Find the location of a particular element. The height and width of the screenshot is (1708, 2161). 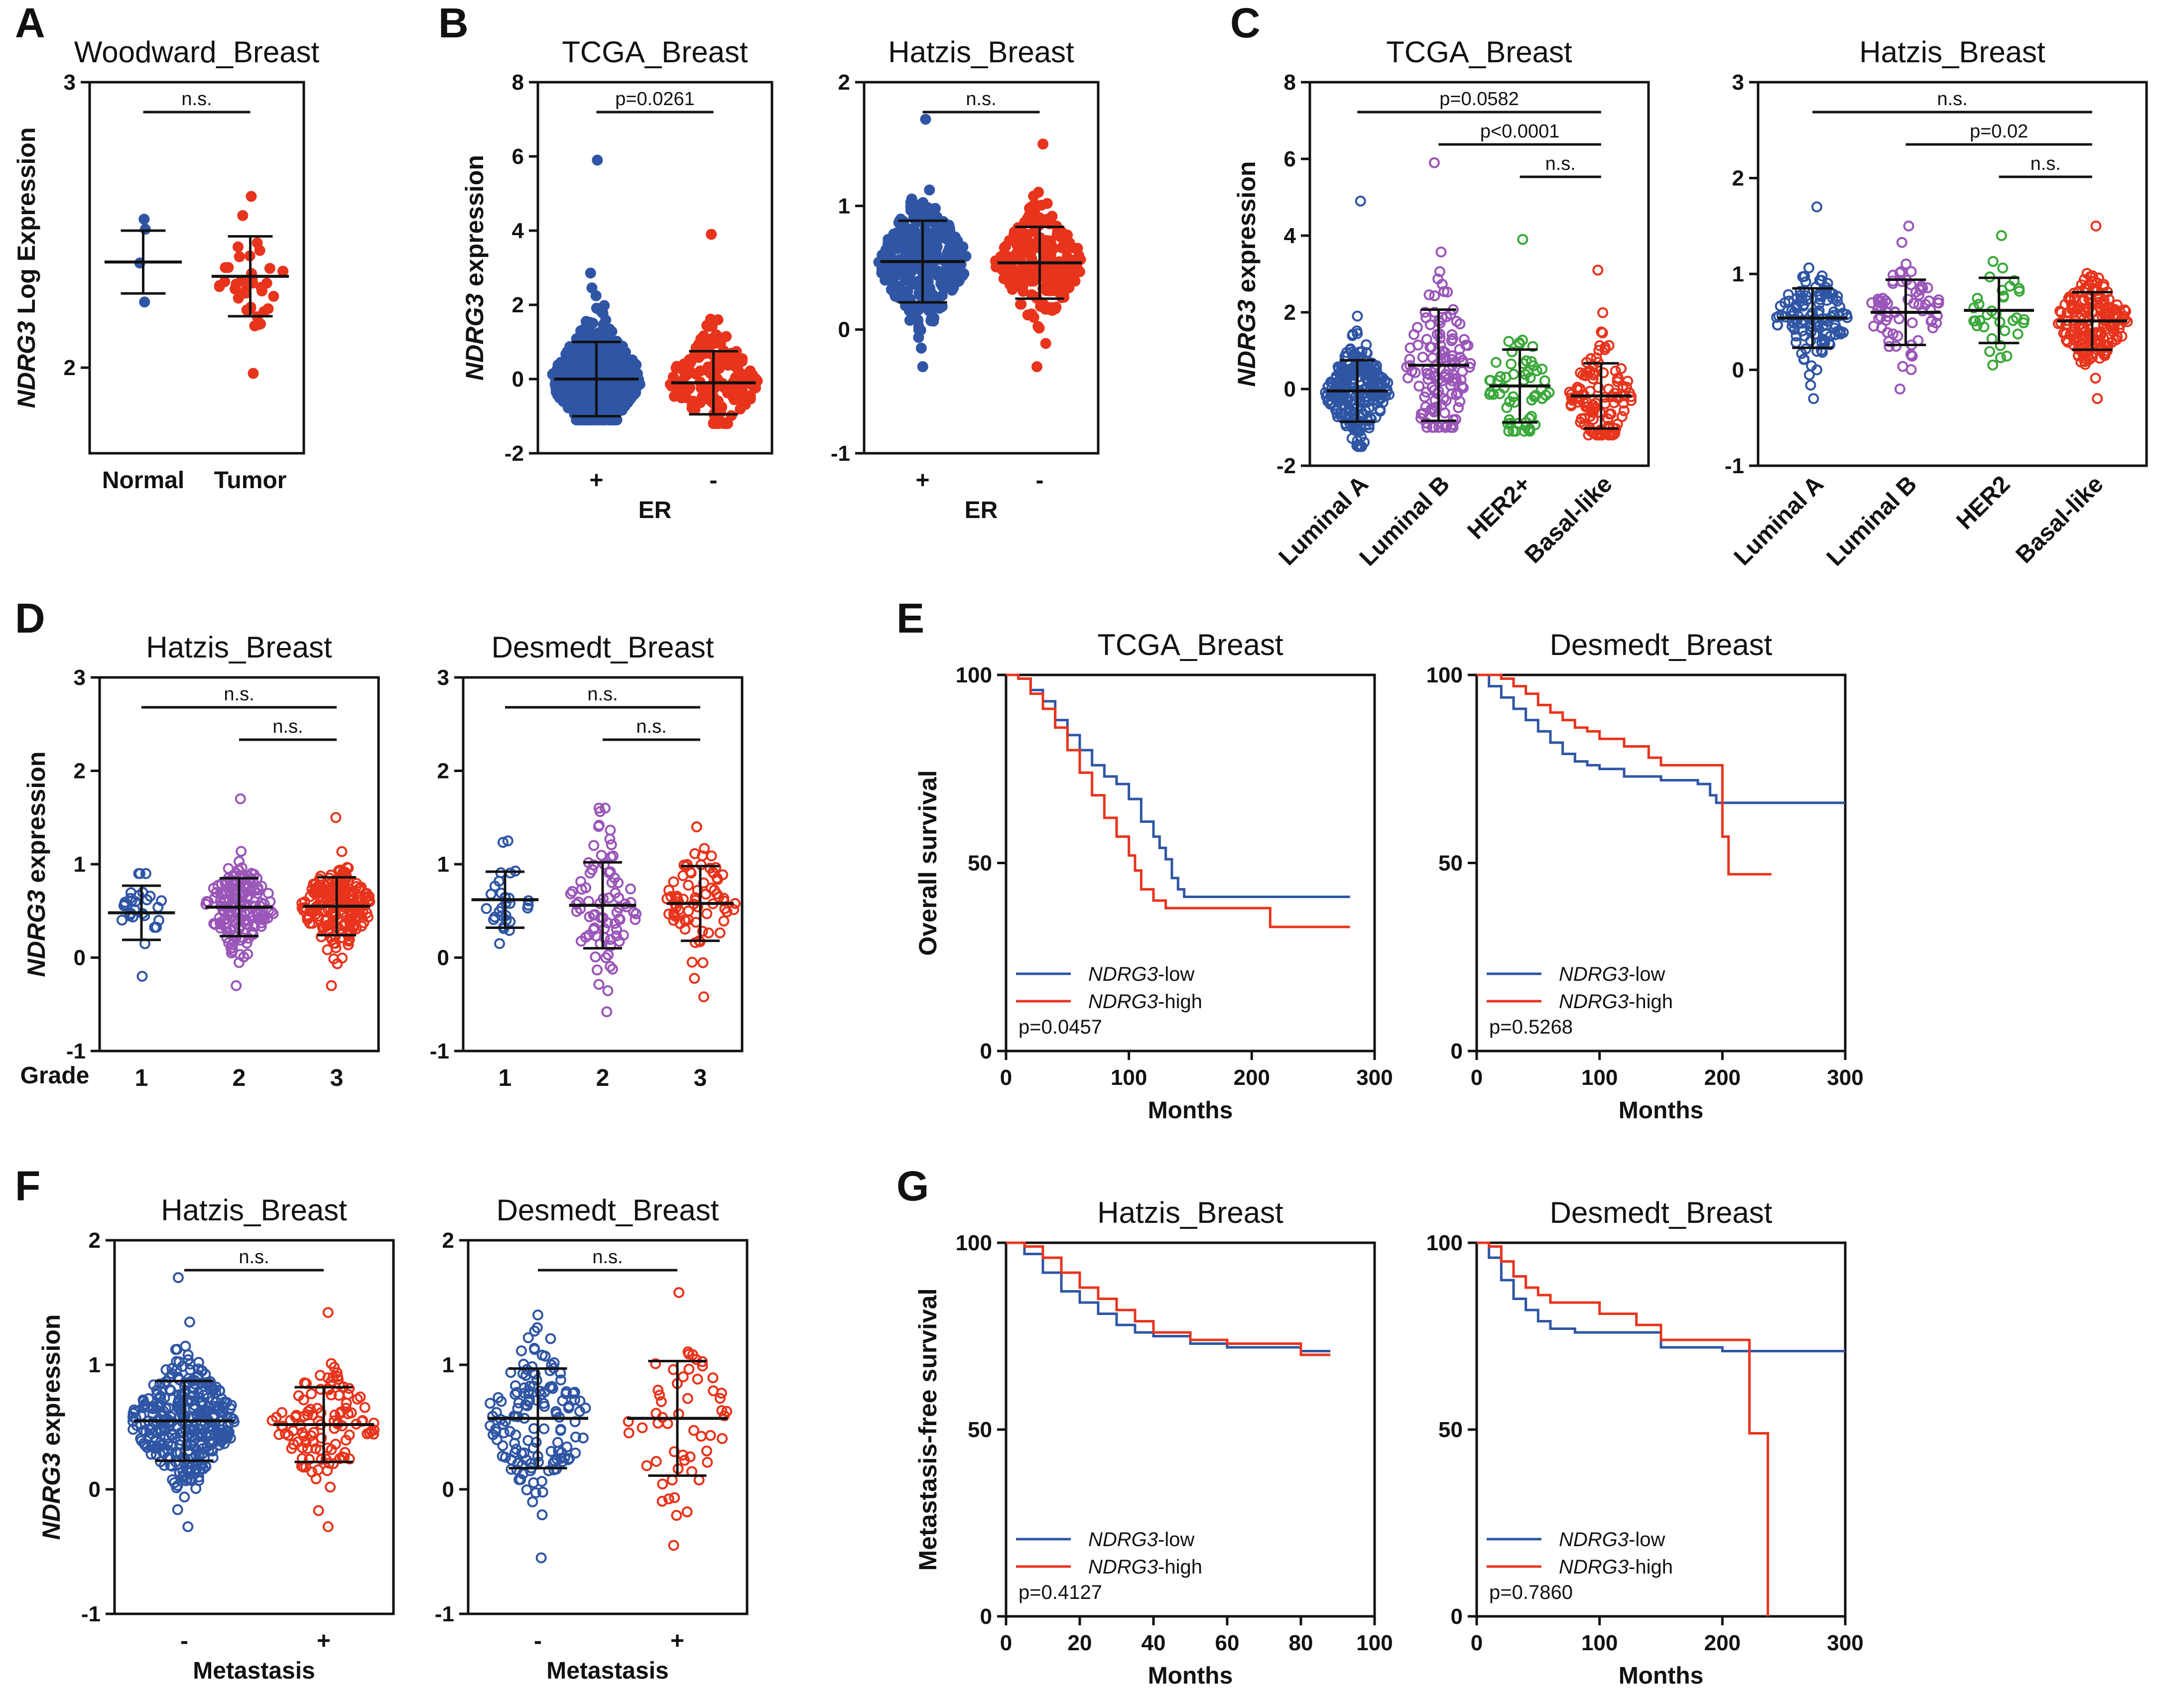

x-category-label: Basal-like is located at coordinates (2060, 519).